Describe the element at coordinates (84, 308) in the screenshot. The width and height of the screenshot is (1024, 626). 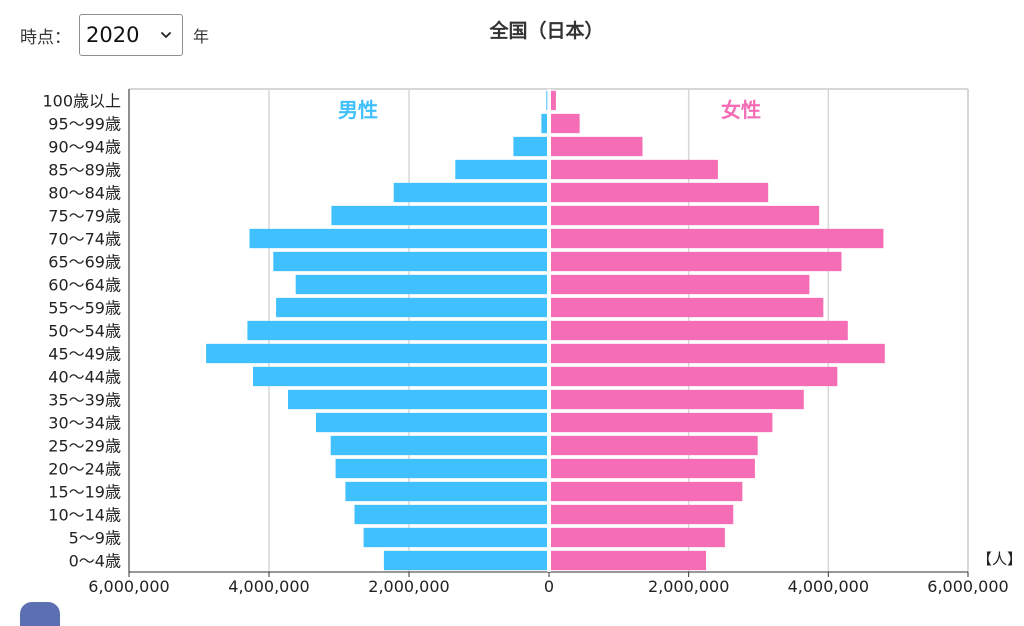
I see `y-tick-label: 55〜59歳` at that location.